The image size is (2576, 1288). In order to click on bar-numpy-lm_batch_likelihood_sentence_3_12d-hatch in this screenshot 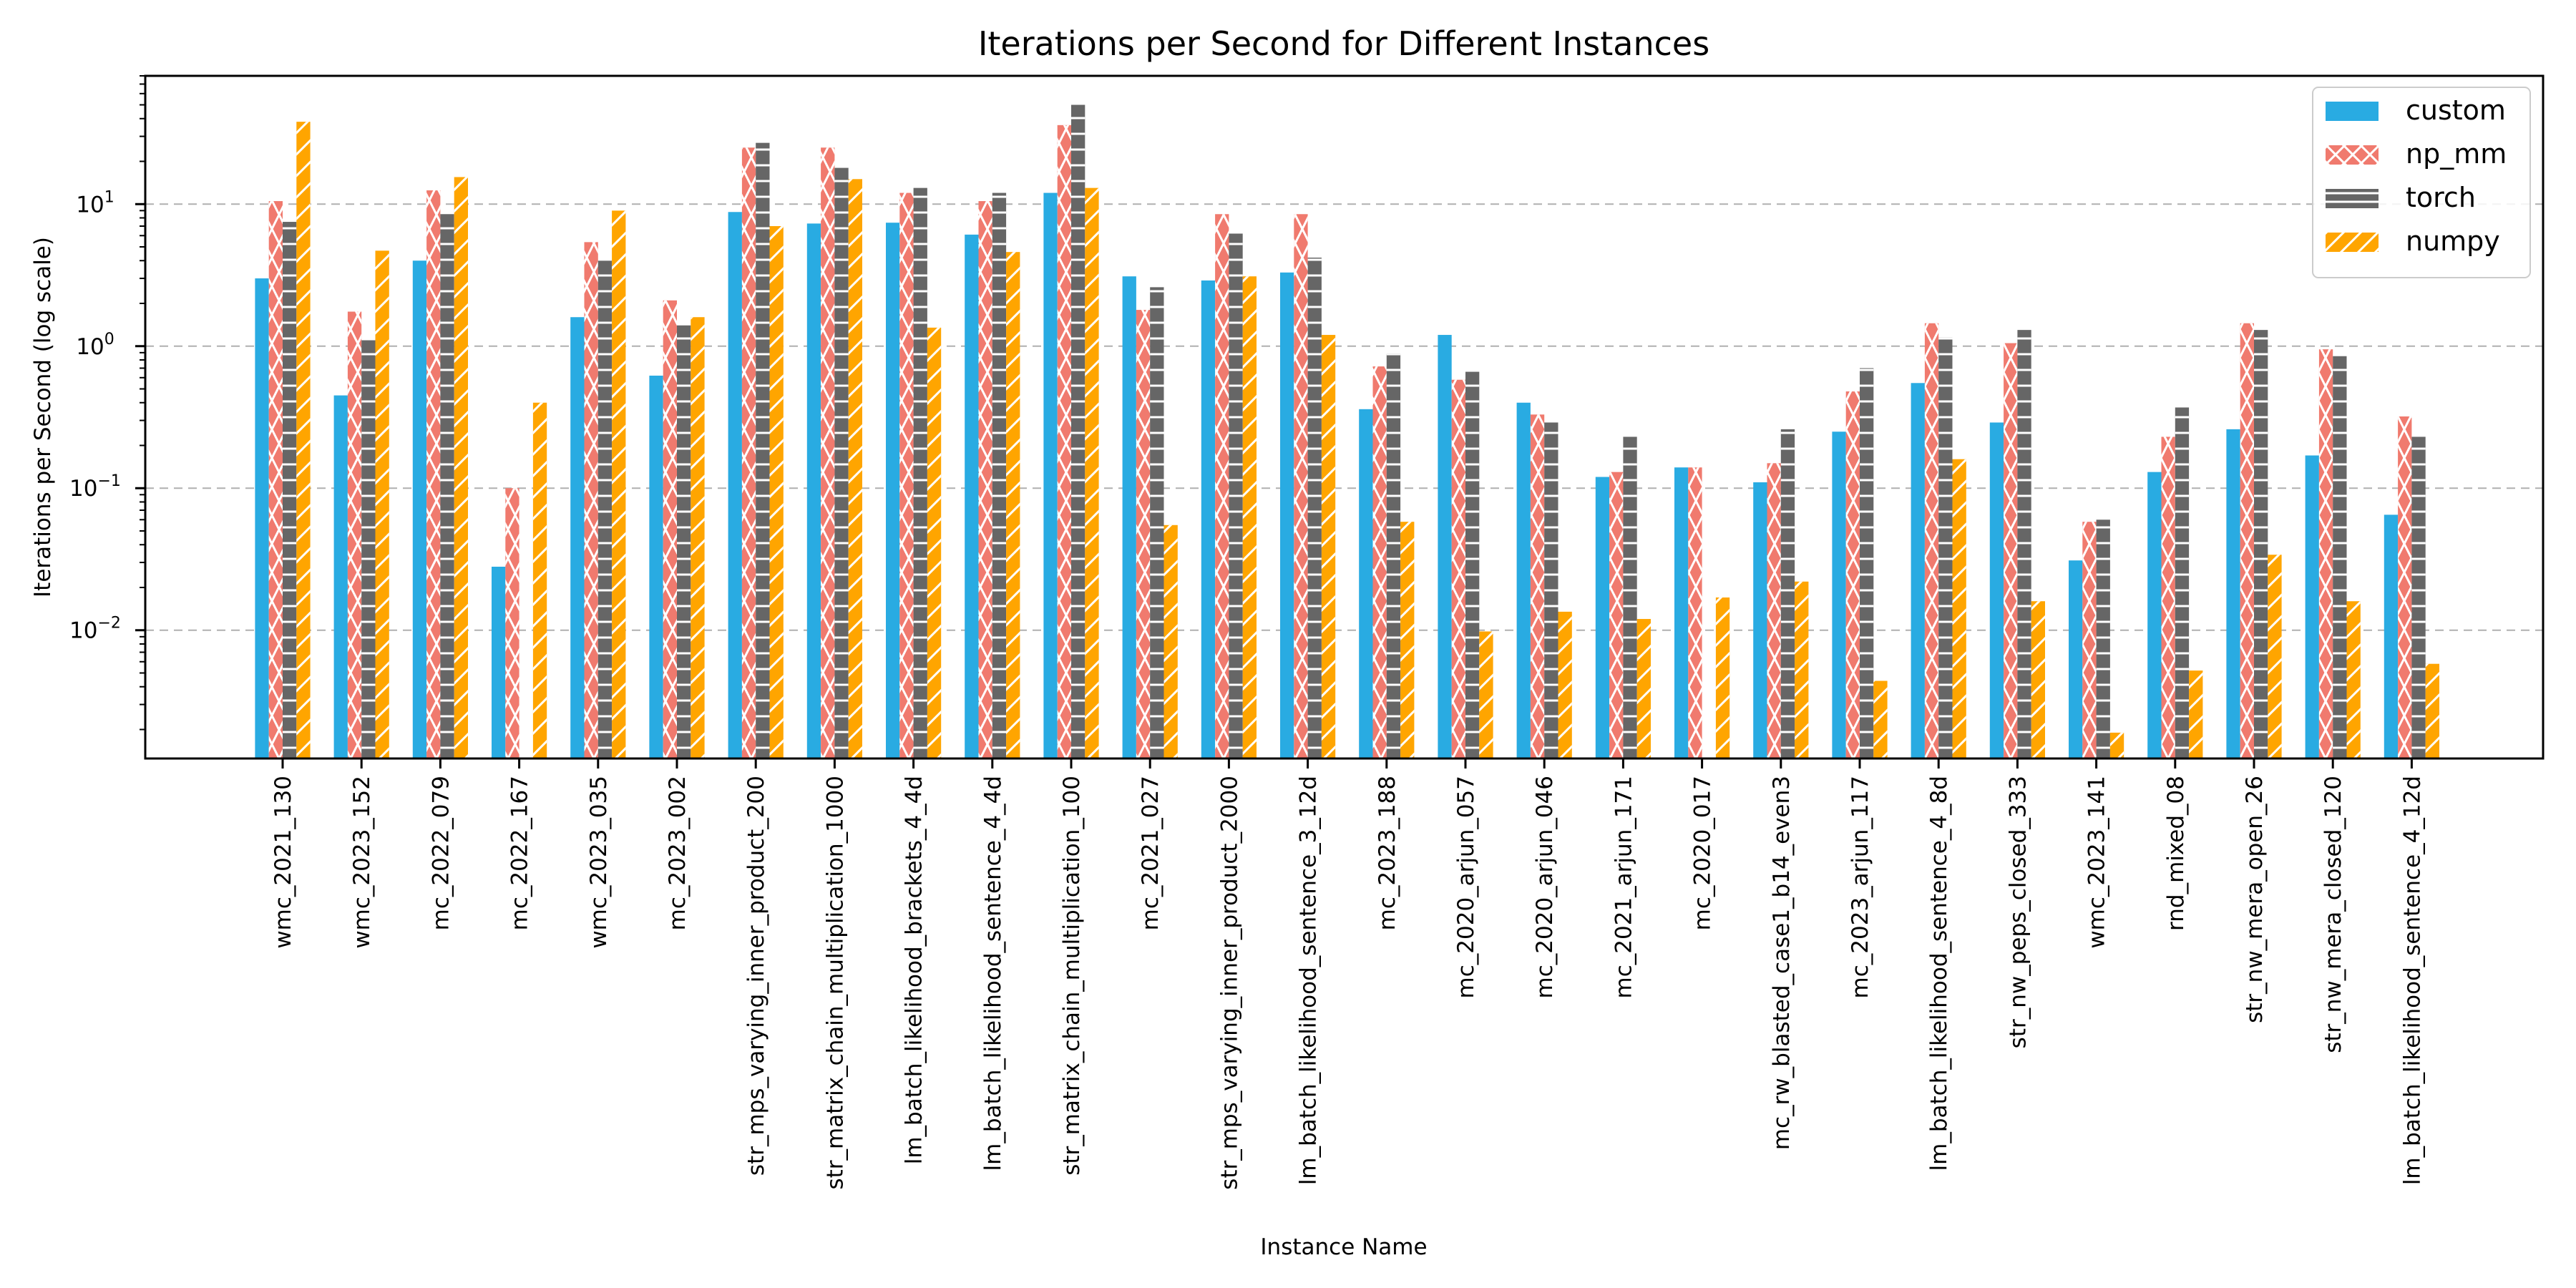, I will do `click(1328, 546)`.